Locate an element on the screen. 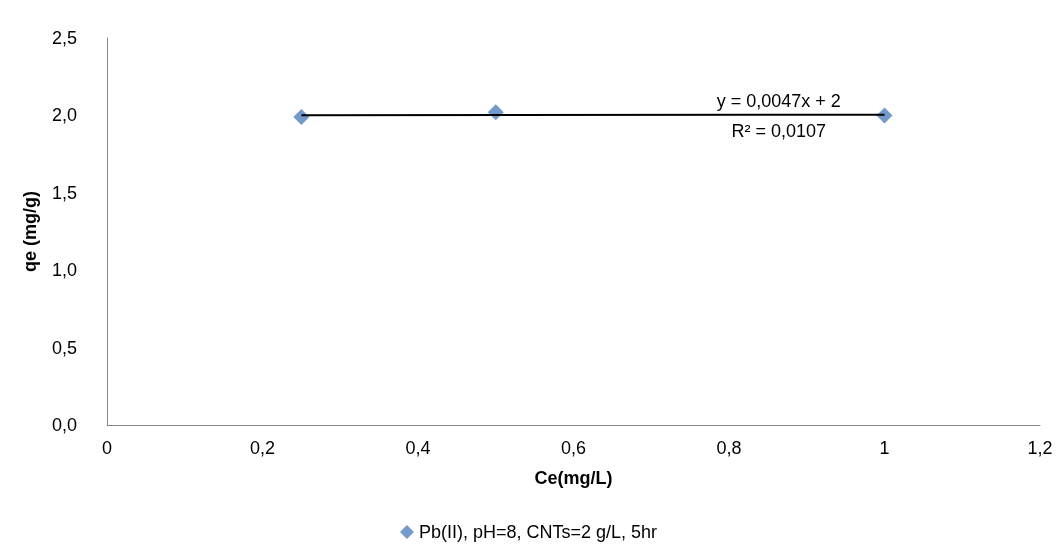 This screenshot has width=1057, height=554. y-tick-label: 2,5 is located at coordinates (64, 38).